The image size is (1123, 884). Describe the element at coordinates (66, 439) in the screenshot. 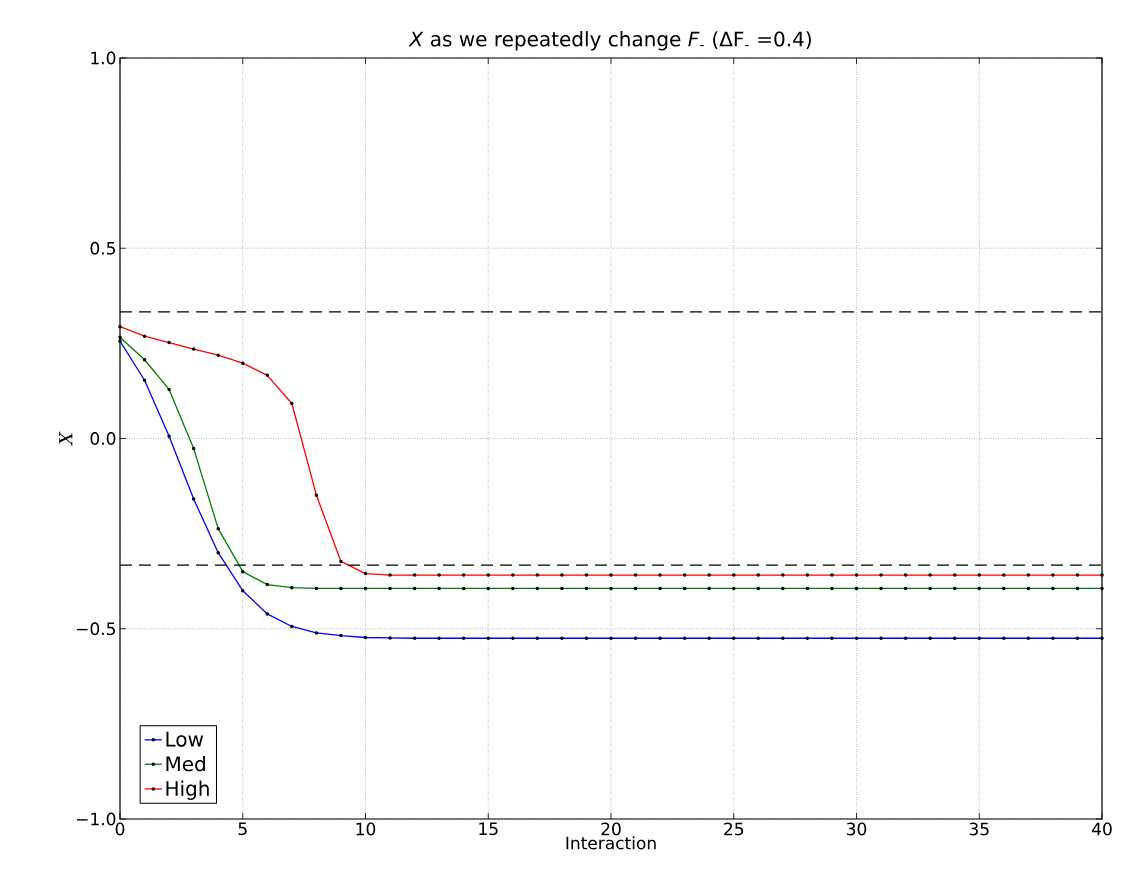

I see `y-axis-title: X` at that location.